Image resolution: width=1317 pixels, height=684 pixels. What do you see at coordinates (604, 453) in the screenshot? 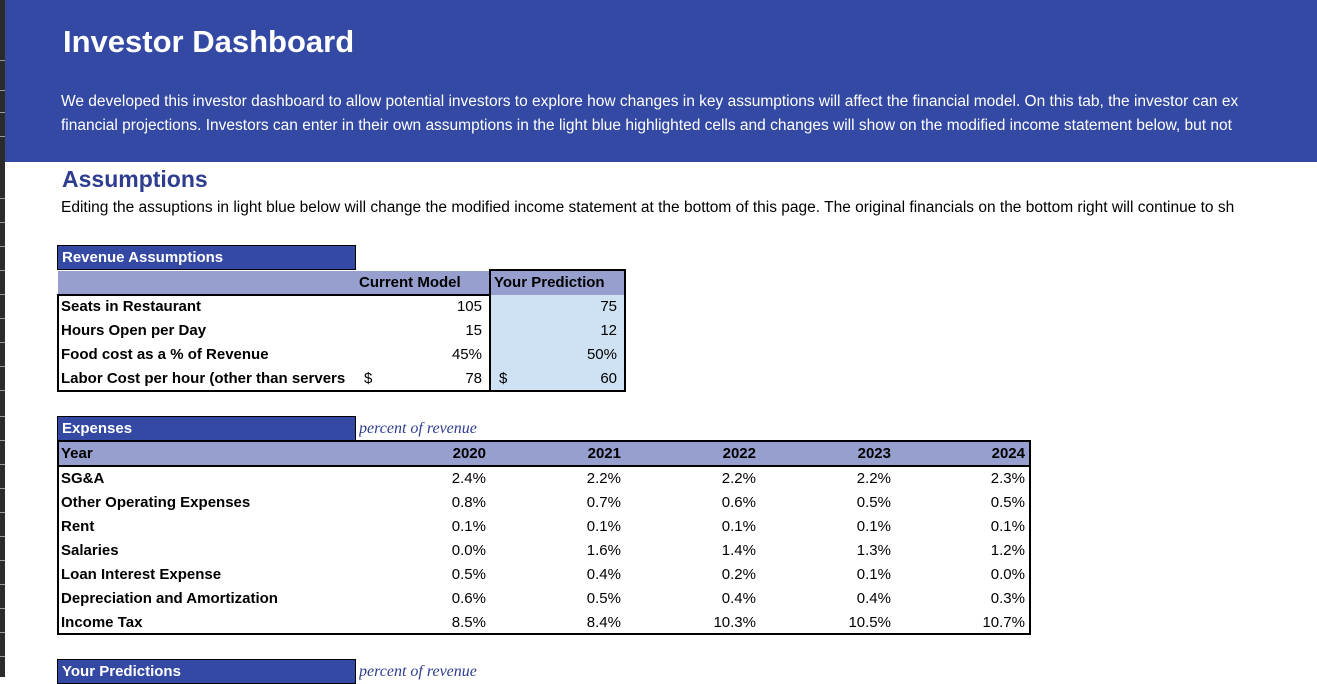
I see `year-column-header: 2021` at bounding box center [604, 453].